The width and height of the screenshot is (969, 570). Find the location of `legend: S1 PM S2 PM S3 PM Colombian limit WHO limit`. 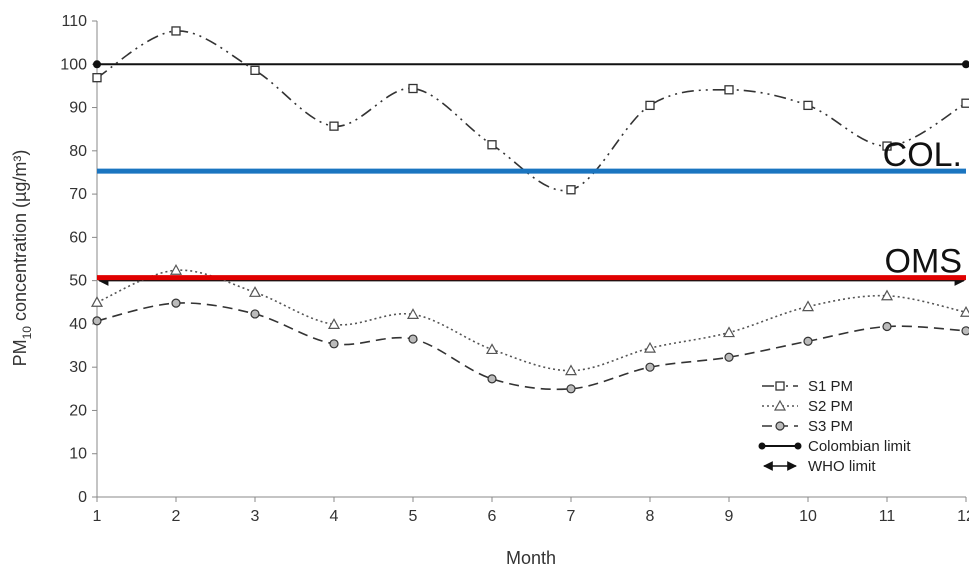

legend: S1 PM S2 PM S3 PM Colombian limit WHO limit is located at coordinates (834, 426).